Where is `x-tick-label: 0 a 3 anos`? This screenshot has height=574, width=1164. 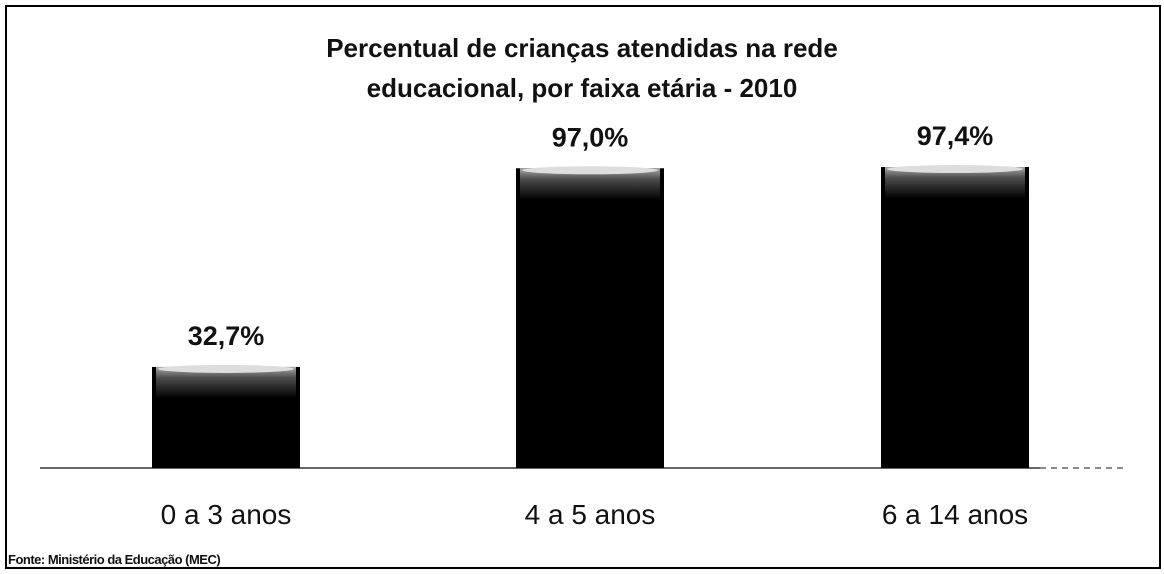
x-tick-label: 0 a 3 anos is located at coordinates (226, 514).